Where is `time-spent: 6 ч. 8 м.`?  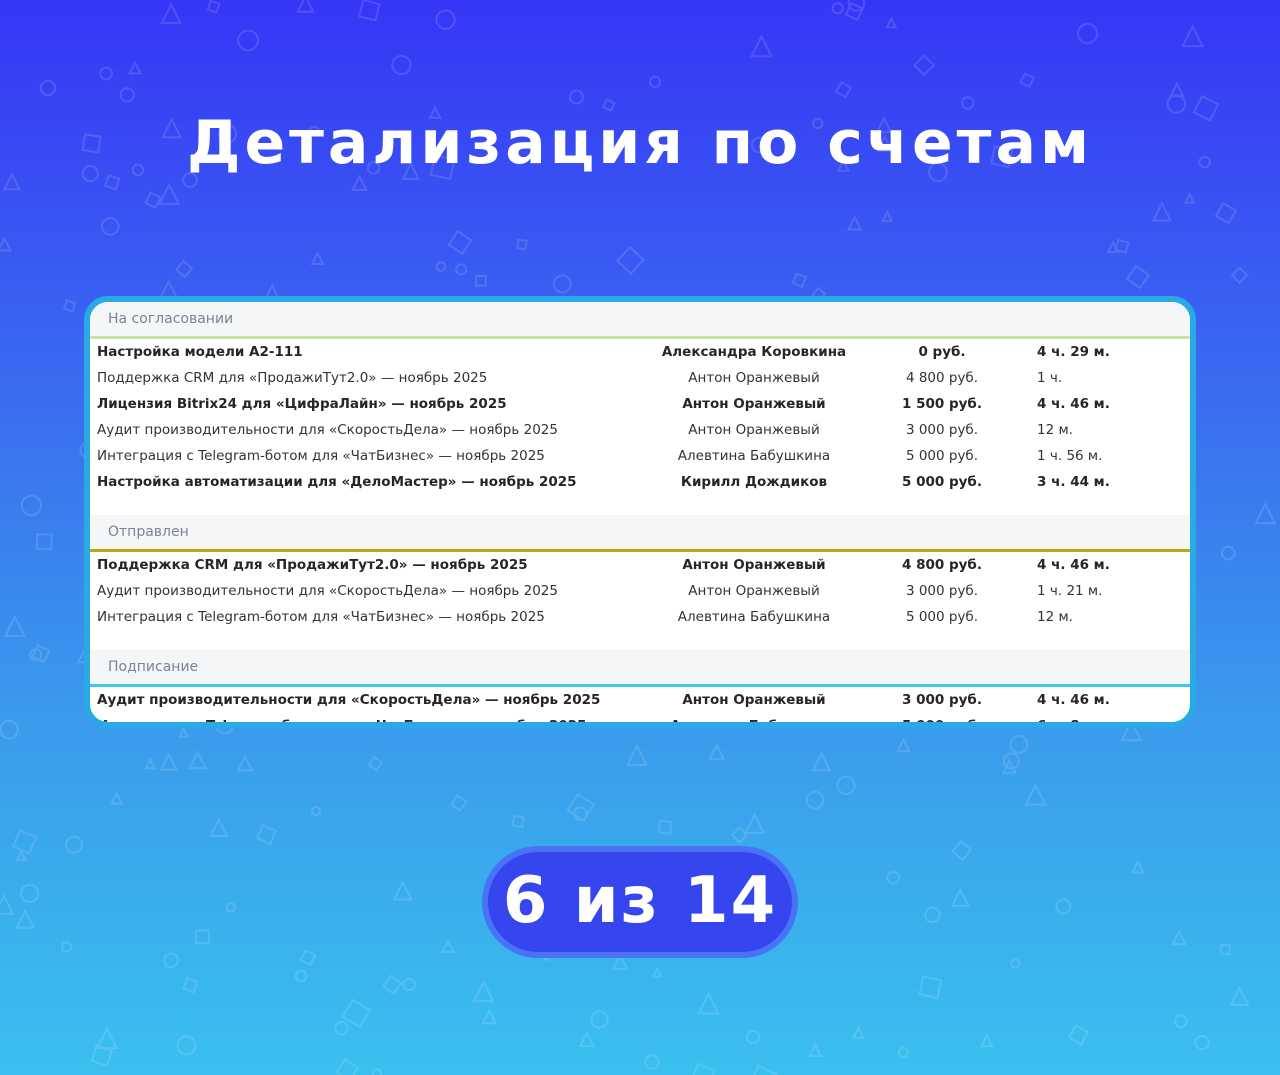 time-spent: 6 ч. 8 м. is located at coordinates (1069, 723).